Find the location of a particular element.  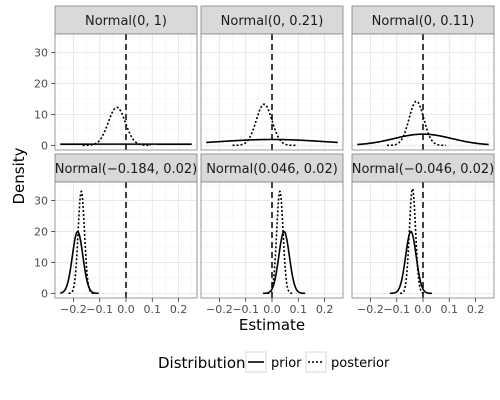

facet-strip-label: Normal(−0.184, 0.02) is located at coordinates (126, 169).